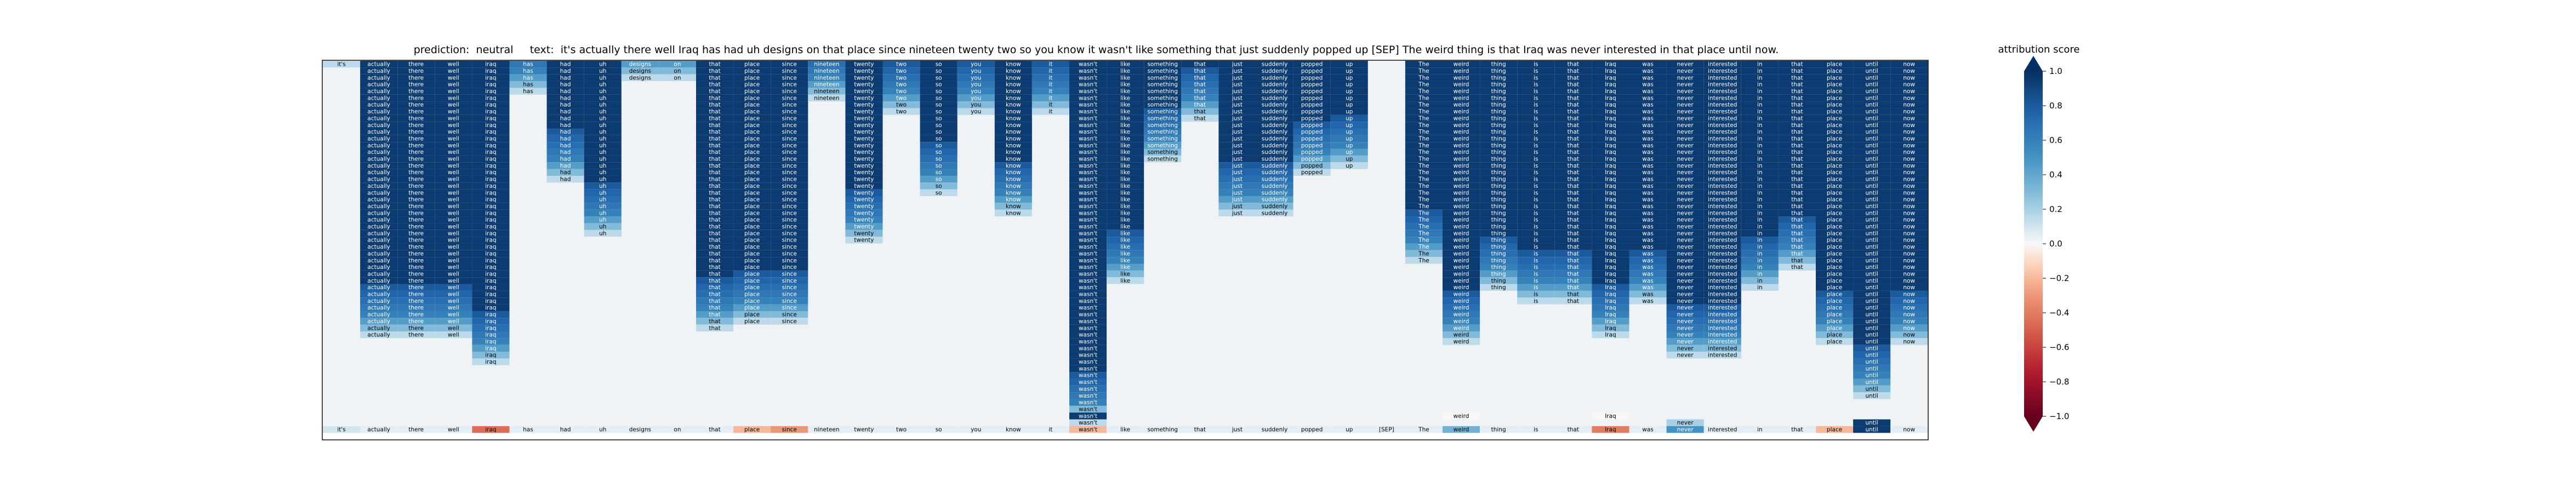 The width and height of the screenshot is (2576, 493). Describe the element at coordinates (1349, 125) in the screenshot. I see `cell-label: up` at that location.